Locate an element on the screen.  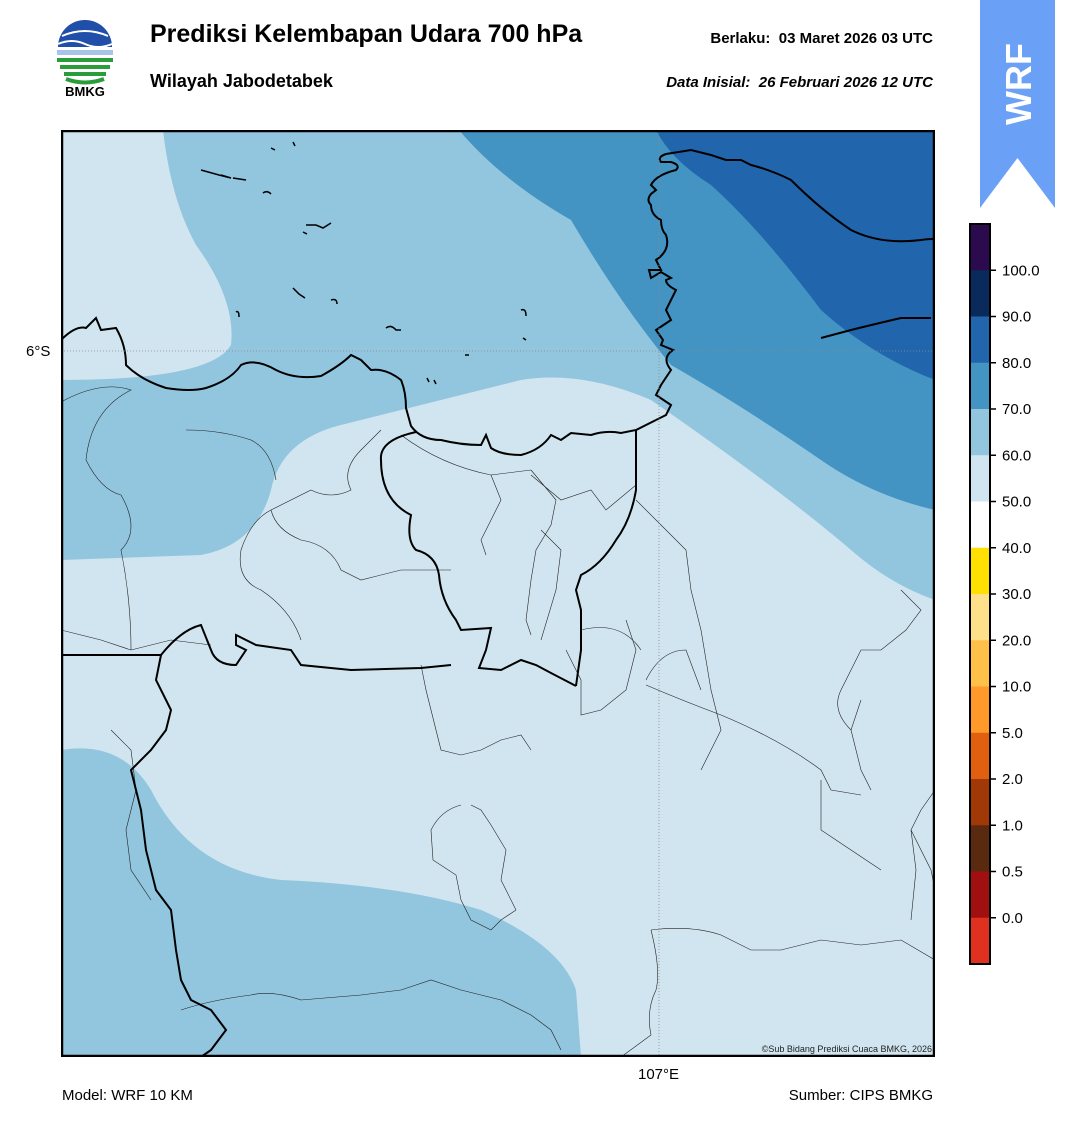
colorbar-tick-label: 70.0 is located at coordinates (1016, 409).